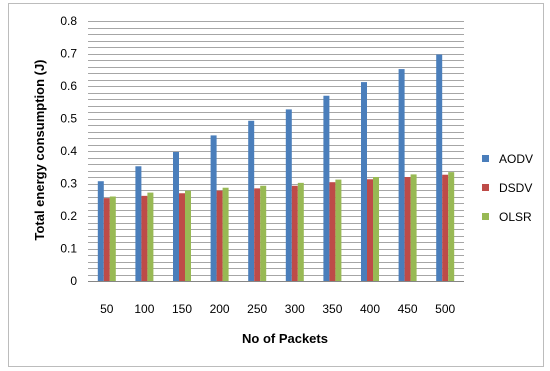  I want to click on y-tick-label: 0.8, so click(68, 21).